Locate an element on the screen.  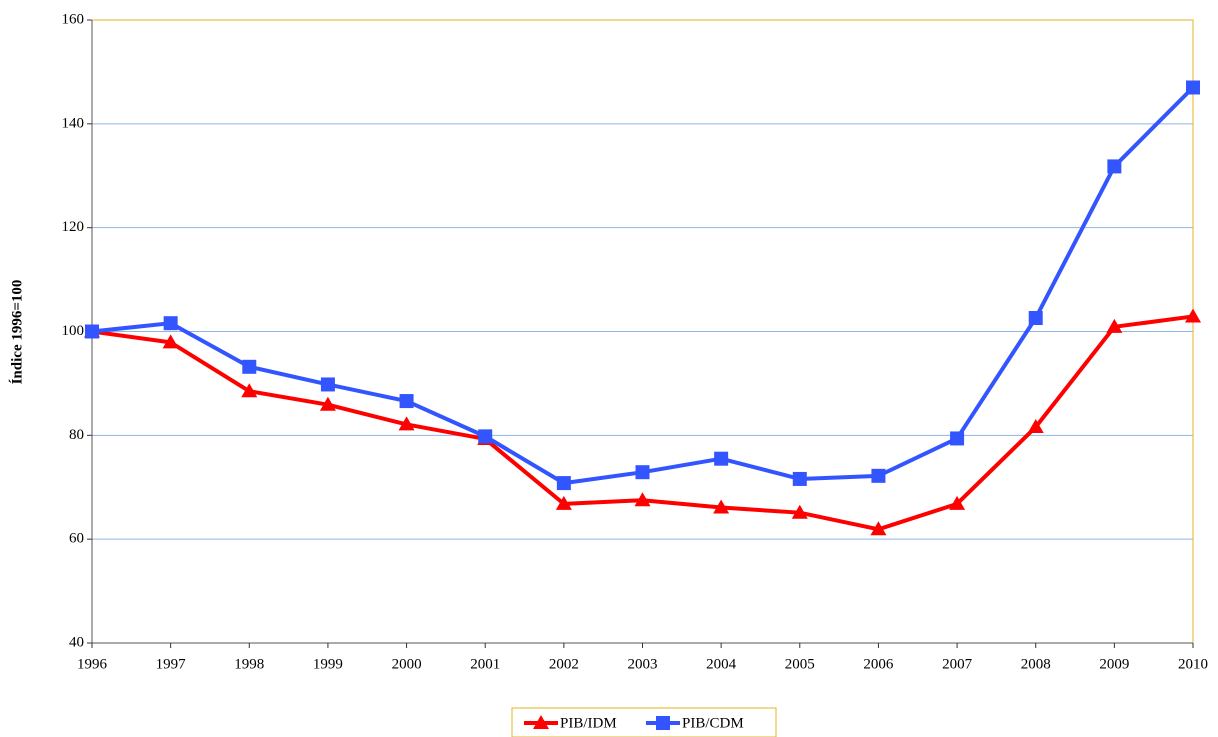
x-tick-label: 2009 is located at coordinates (1114, 664).